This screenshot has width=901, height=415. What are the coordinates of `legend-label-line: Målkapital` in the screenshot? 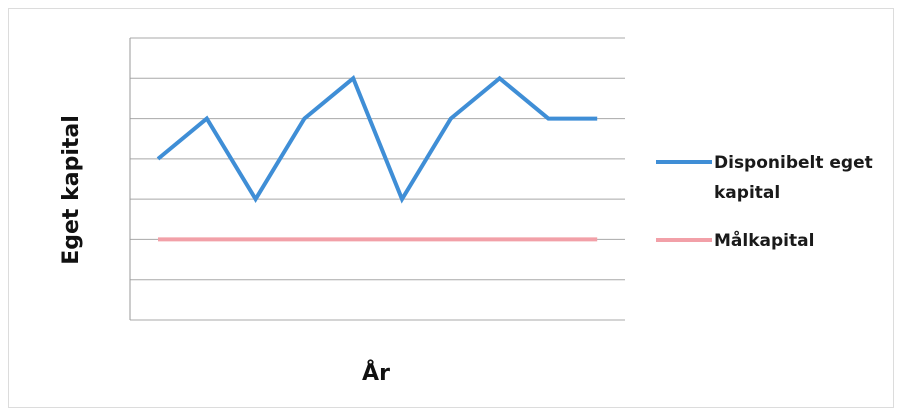 It's located at (764, 240).